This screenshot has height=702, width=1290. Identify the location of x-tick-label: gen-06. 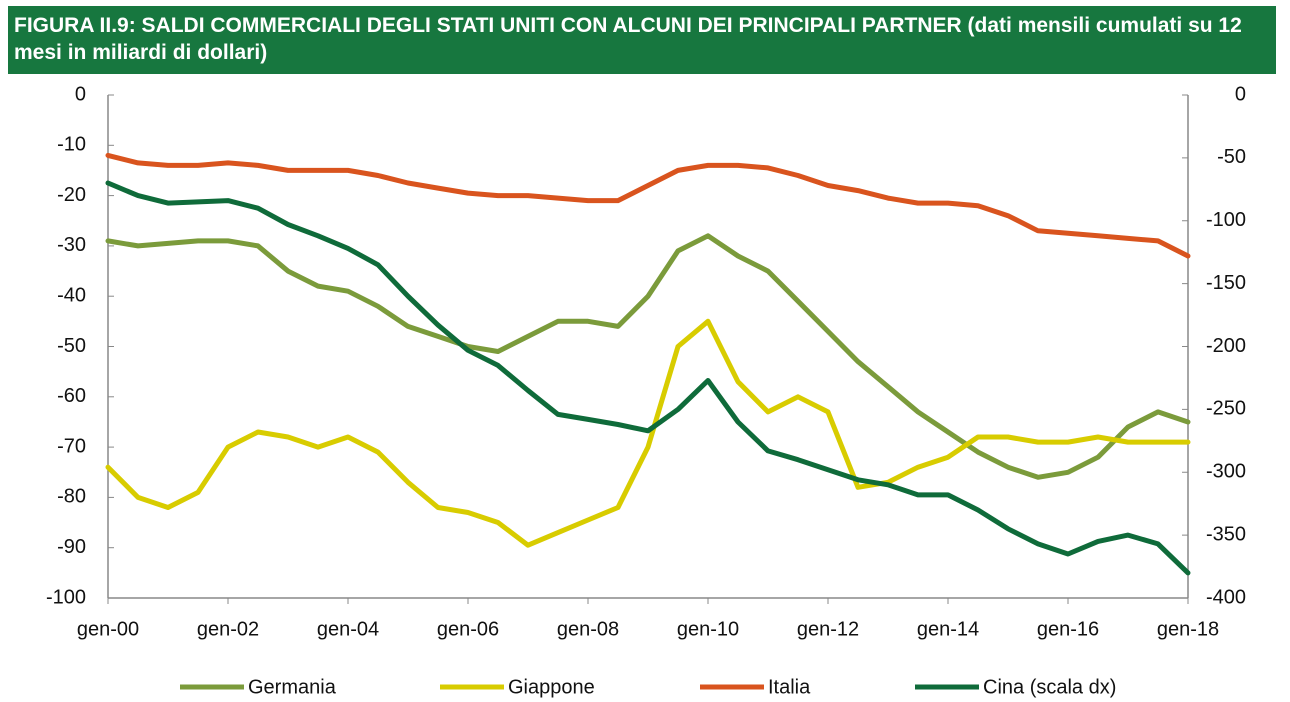
(468, 629).